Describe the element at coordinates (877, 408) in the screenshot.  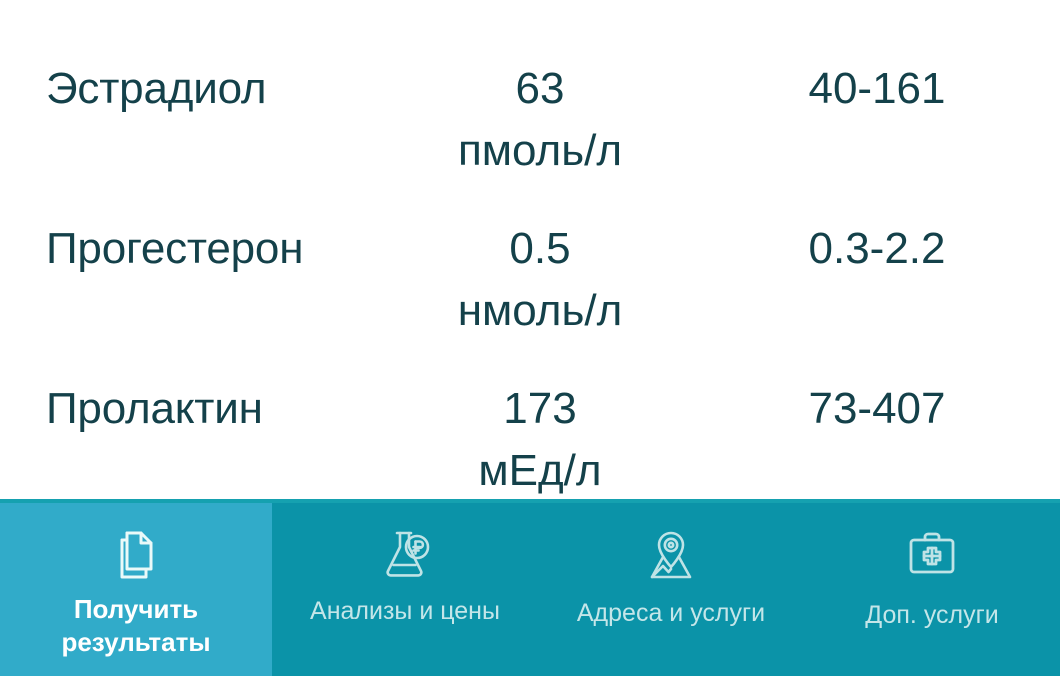
I see `reference-range: 73-407` at that location.